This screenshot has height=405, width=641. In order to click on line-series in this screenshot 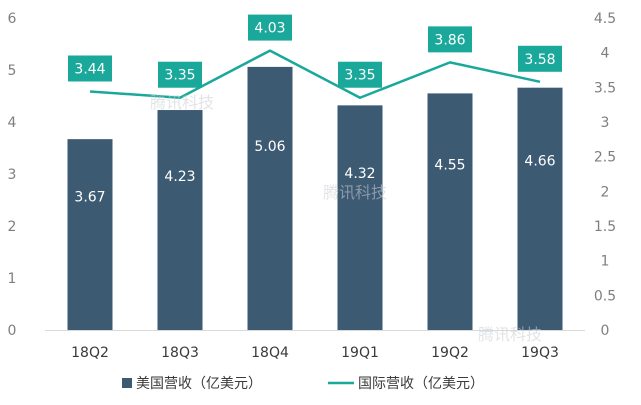, I will do `click(315, 74)`.